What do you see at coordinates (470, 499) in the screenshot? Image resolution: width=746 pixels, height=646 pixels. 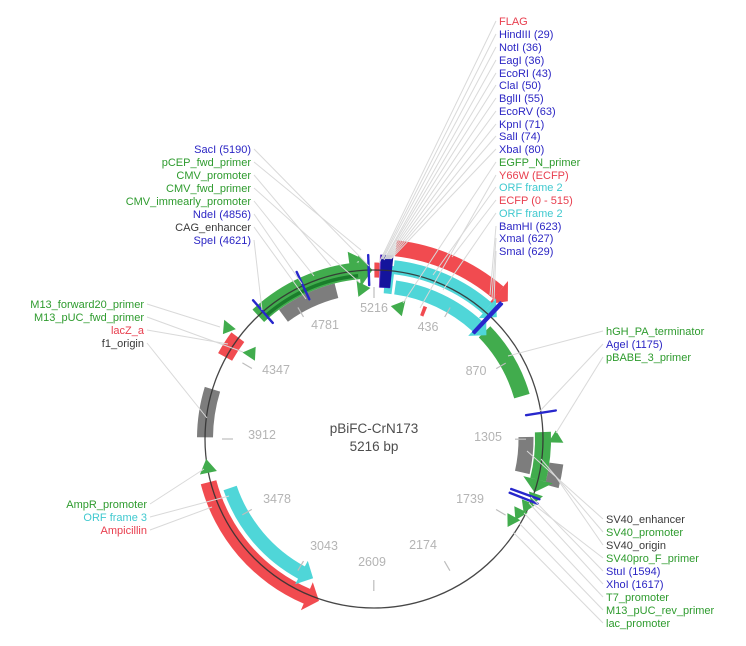 I see `tick-label-1739: 1739` at bounding box center [470, 499].